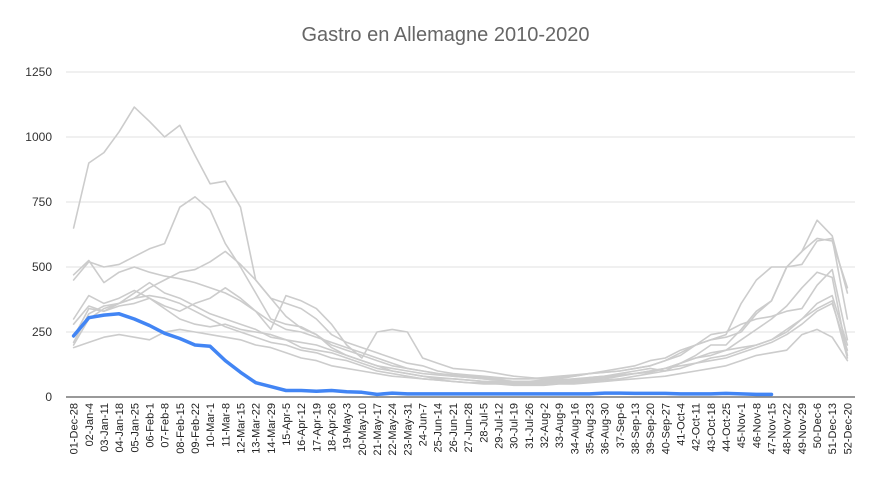  I want to click on x-tick-label: 22-May-24, so click(393, 429).